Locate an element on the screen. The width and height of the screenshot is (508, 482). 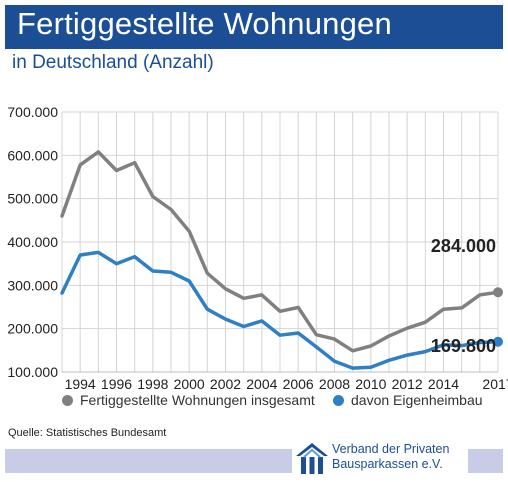
y-tick-label: 200.000 is located at coordinates (32, 329).